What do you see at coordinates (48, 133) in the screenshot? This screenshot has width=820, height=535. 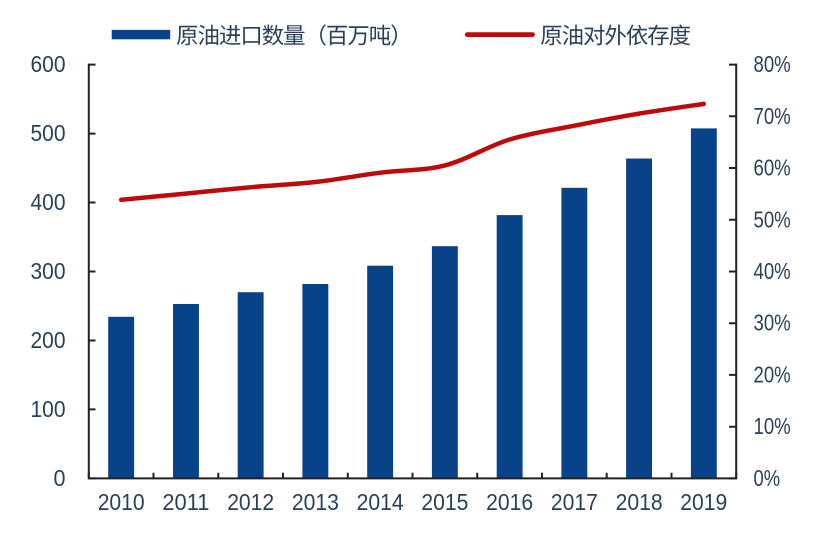 I see `svg-text: 500` at bounding box center [48, 133].